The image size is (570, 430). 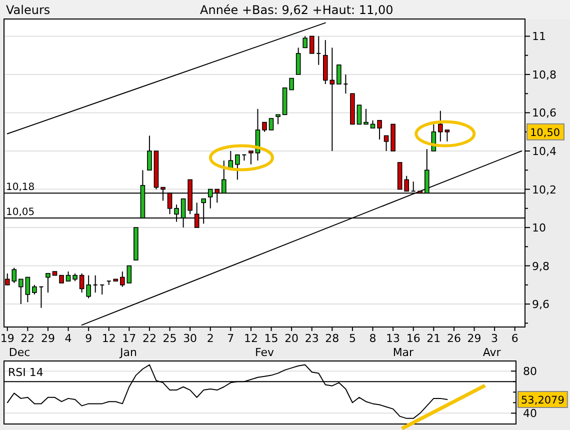 I want to click on x-tick-label: 2, so click(x=210, y=338).